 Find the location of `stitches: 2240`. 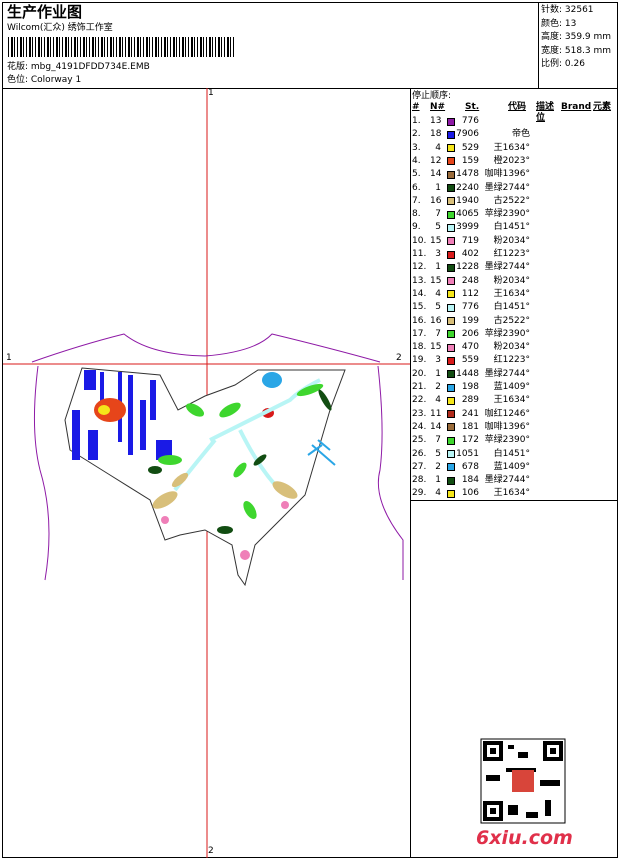

stitches: 2240 is located at coordinates (467, 187).